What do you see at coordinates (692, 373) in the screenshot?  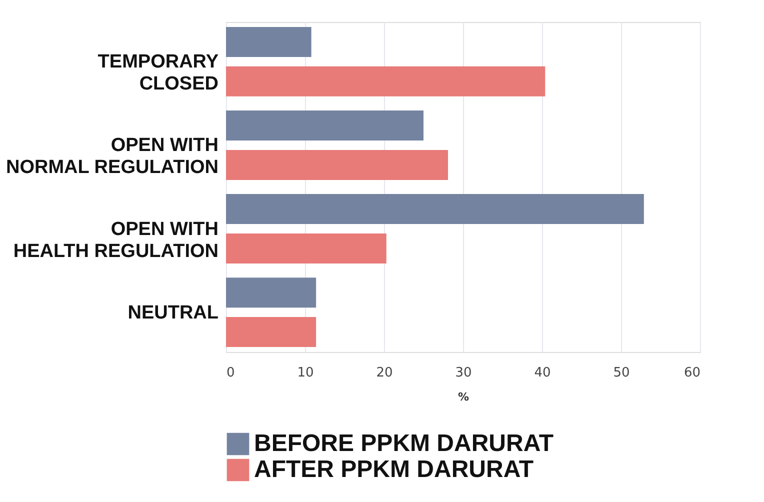 I see `x-tick-label: 60` at bounding box center [692, 373].